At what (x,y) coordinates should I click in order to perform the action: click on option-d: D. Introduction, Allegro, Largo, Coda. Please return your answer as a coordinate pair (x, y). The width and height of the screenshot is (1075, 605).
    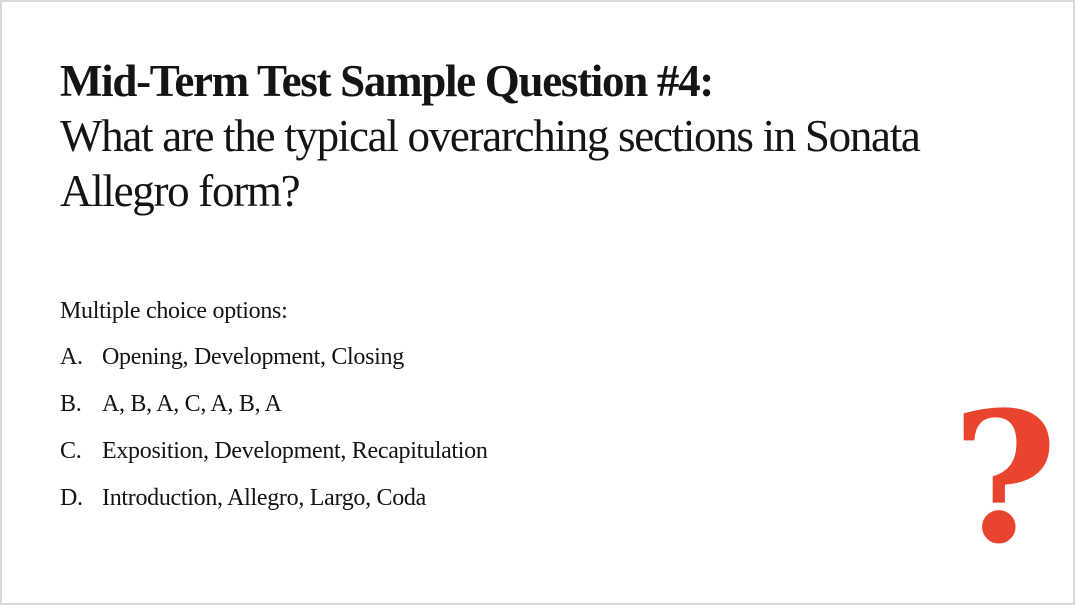
    Looking at the image, I should click on (410, 506).